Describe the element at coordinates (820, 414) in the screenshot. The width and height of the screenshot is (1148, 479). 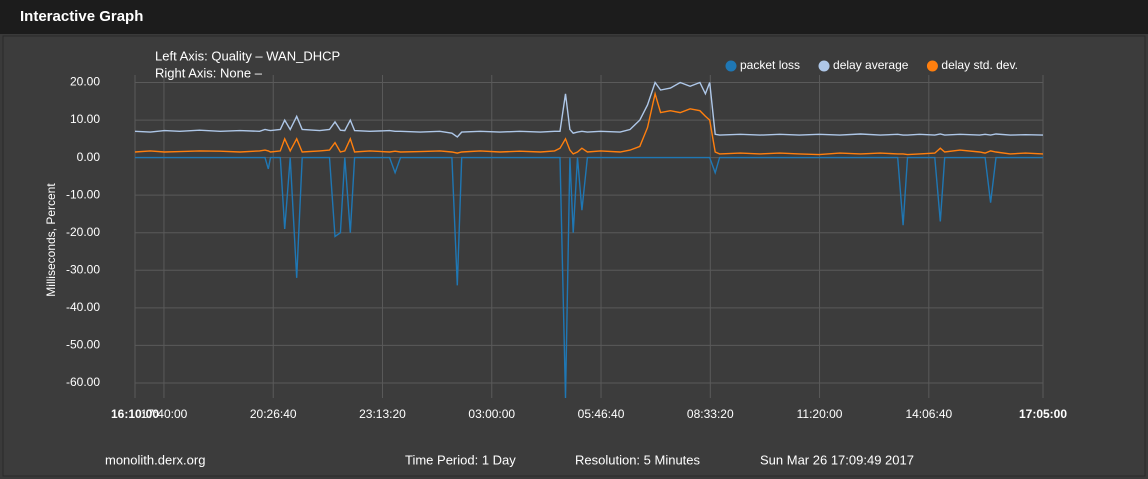
I see `x-tick-label: 11:20:00` at that location.